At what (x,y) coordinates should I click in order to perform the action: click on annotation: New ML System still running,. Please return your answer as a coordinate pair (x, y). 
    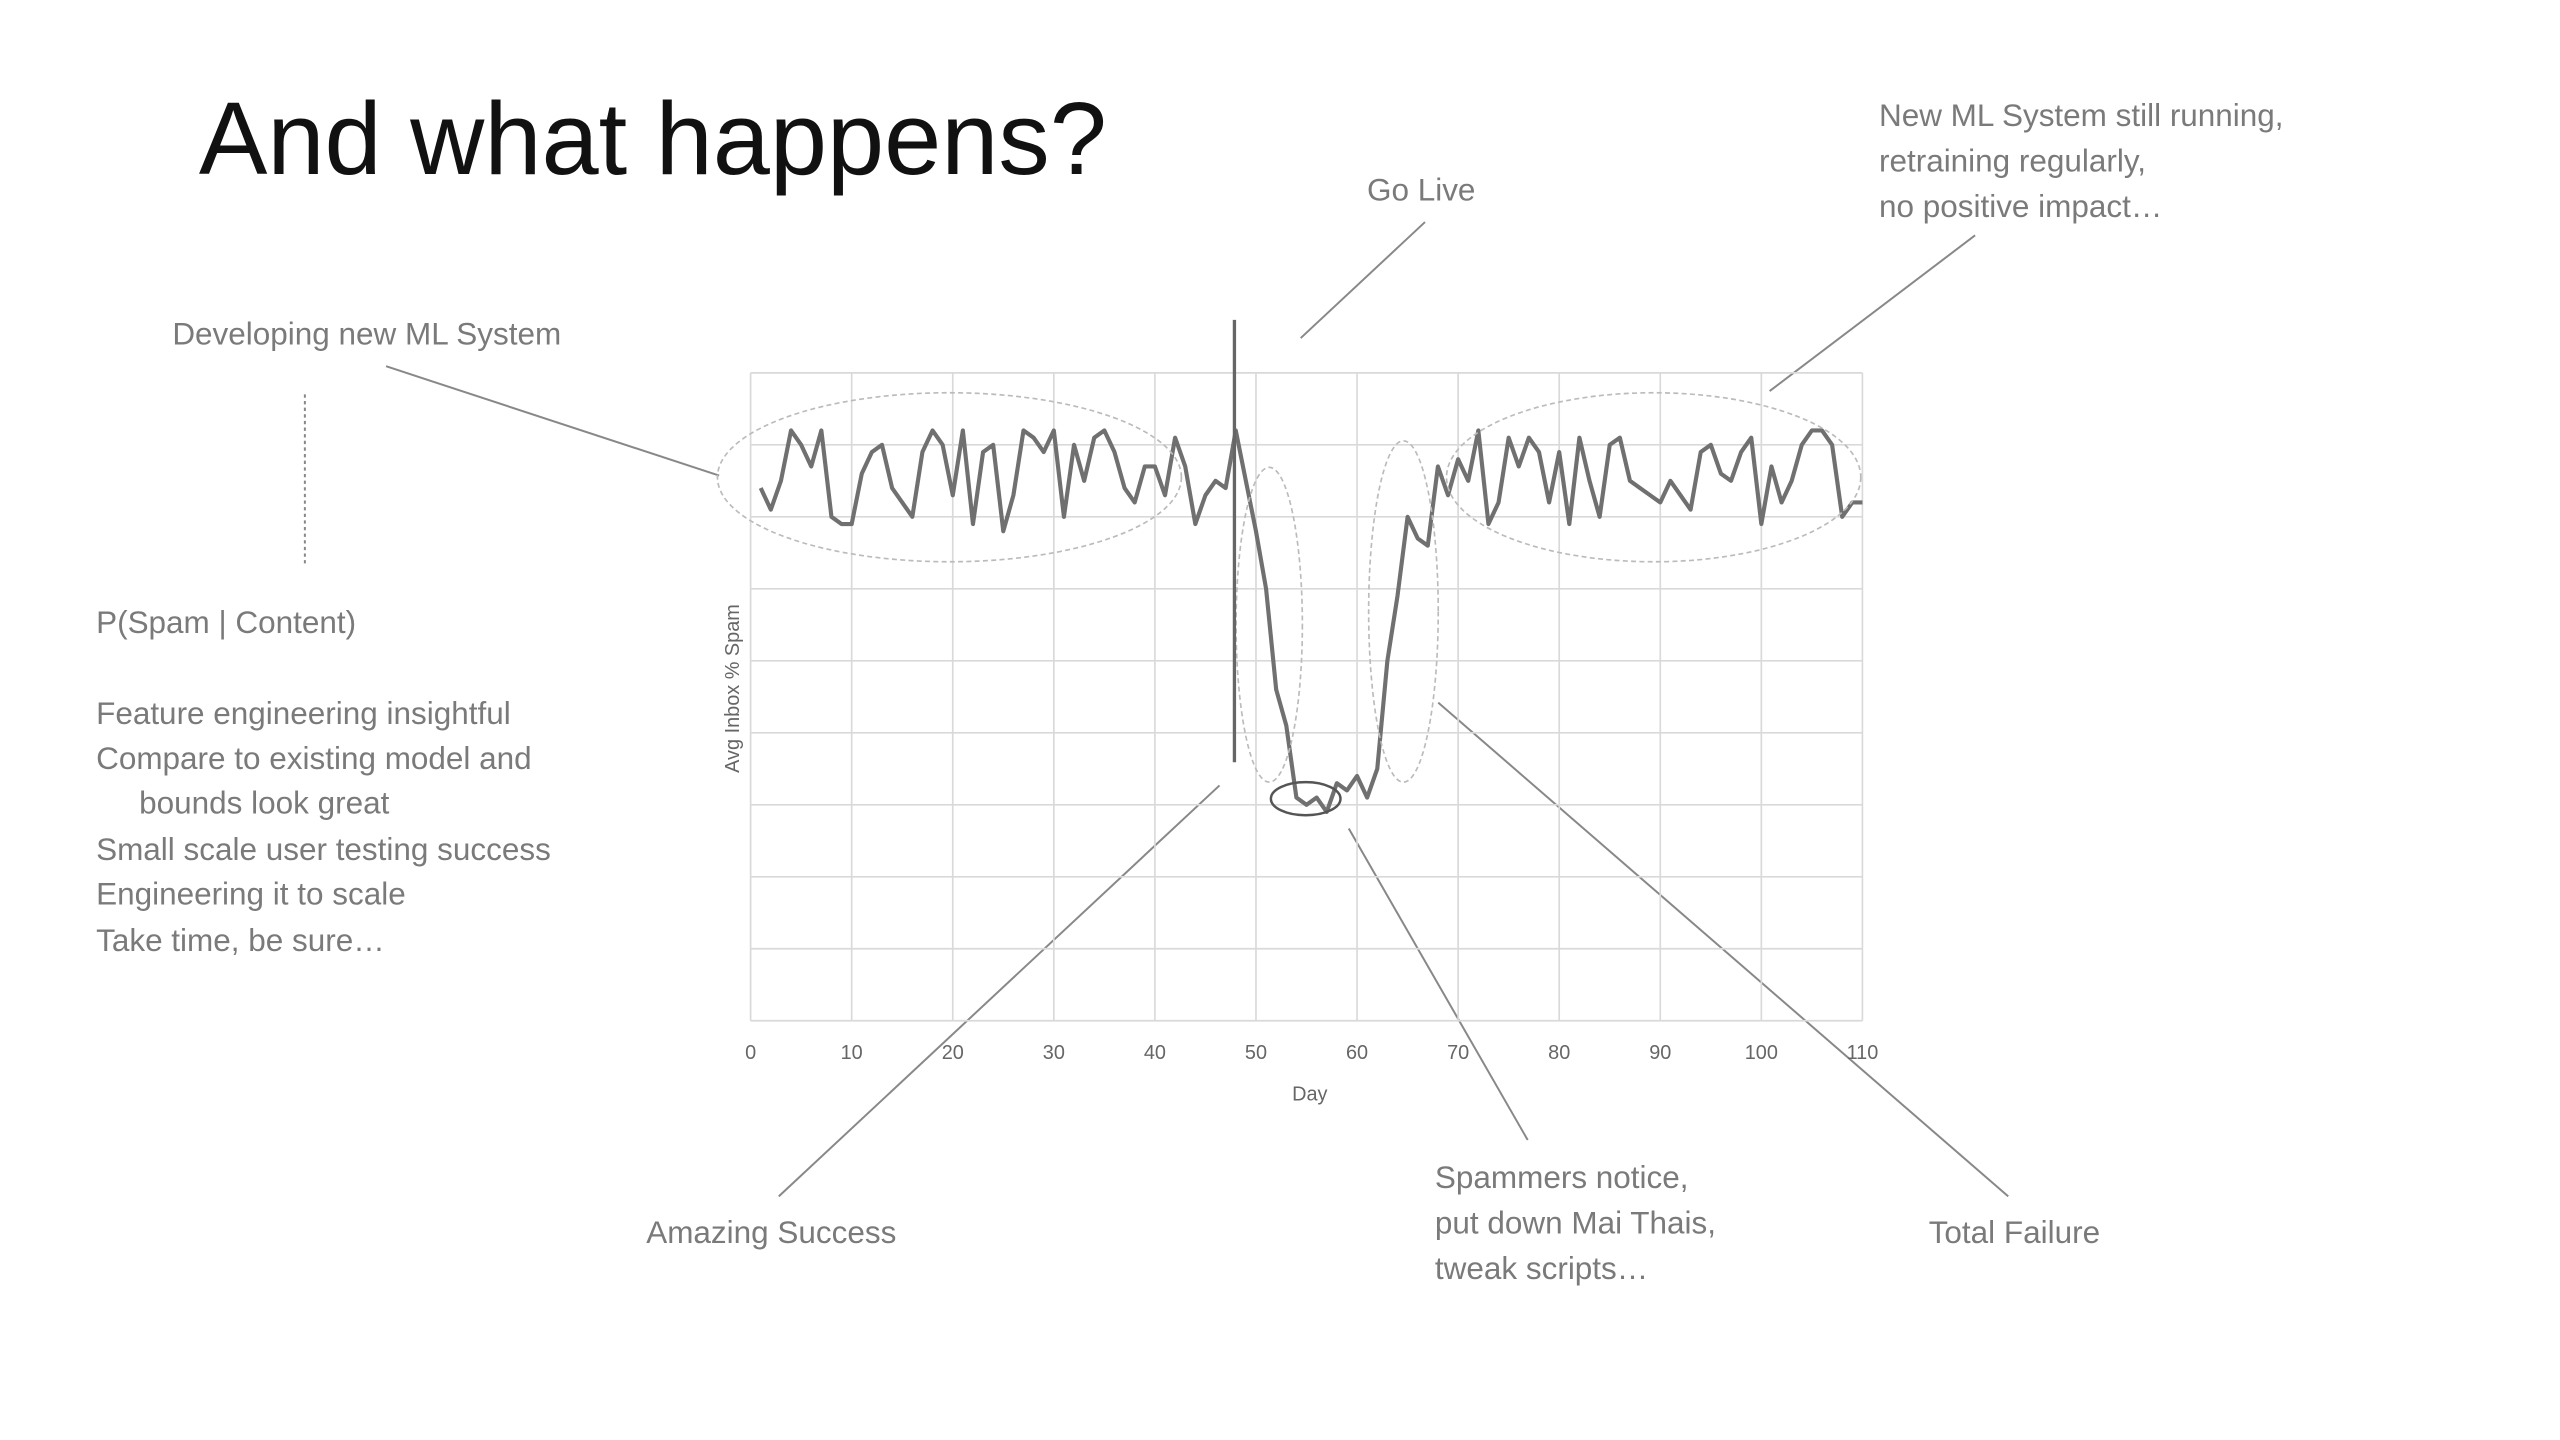
    Looking at the image, I should click on (2081, 115).